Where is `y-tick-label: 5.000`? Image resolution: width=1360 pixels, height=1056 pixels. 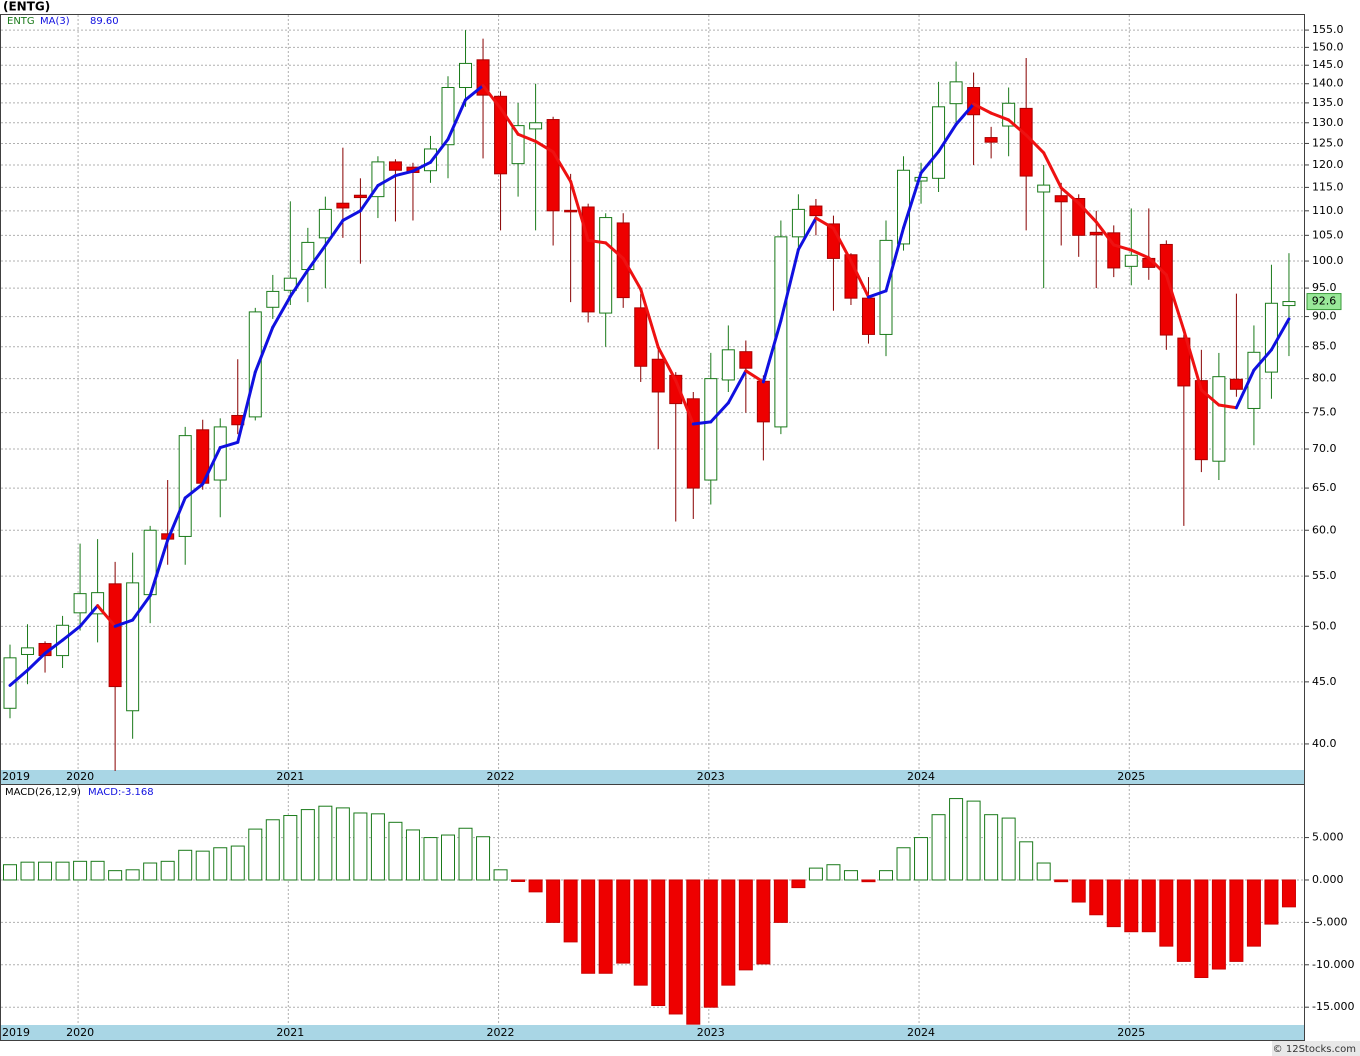 y-tick-label: 5.000 is located at coordinates (1328, 837).